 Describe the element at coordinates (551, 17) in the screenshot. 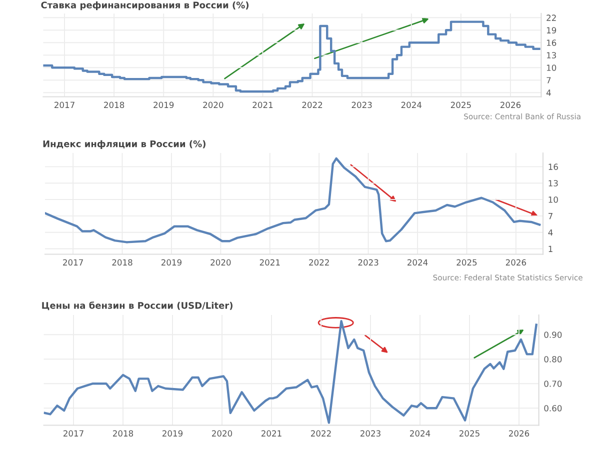

I see `y-tick-label: 22` at that location.